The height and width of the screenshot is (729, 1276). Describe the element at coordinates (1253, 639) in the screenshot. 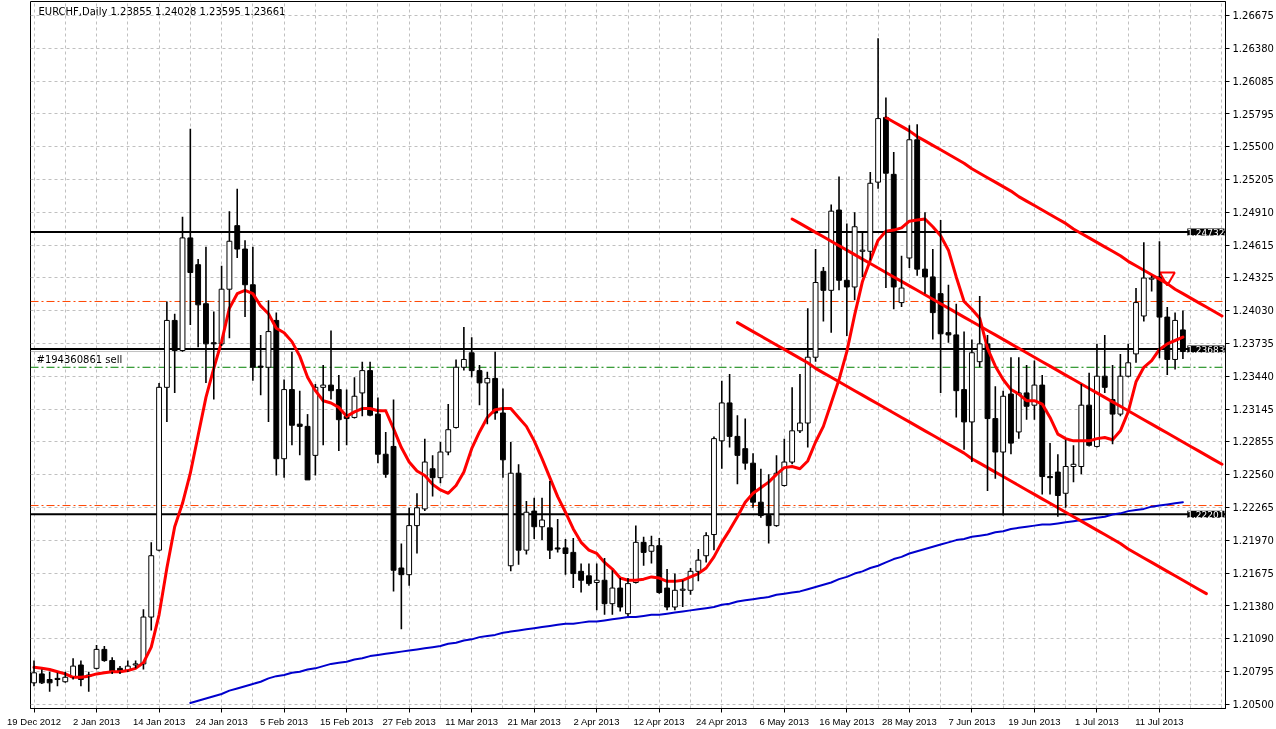

I see `y-tick-label: 1.21090` at that location.